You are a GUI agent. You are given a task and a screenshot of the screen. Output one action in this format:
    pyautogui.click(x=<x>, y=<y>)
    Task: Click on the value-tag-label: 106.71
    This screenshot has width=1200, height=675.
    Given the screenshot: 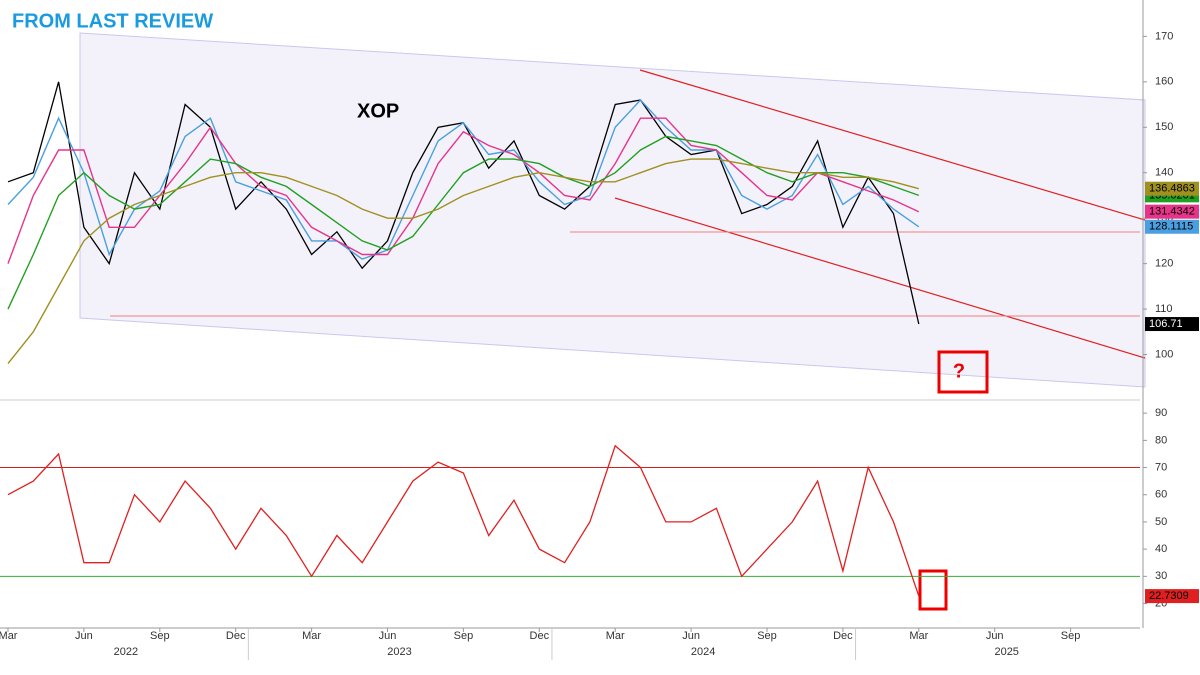 What is the action you would take?
    pyautogui.click(x=1166, y=324)
    